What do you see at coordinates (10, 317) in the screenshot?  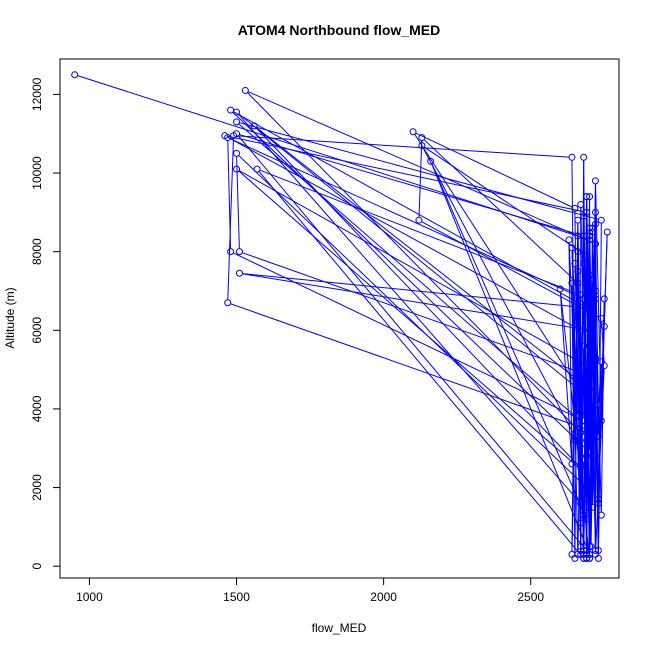 I see `y-axis-label: Altitude (m)` at bounding box center [10, 317].